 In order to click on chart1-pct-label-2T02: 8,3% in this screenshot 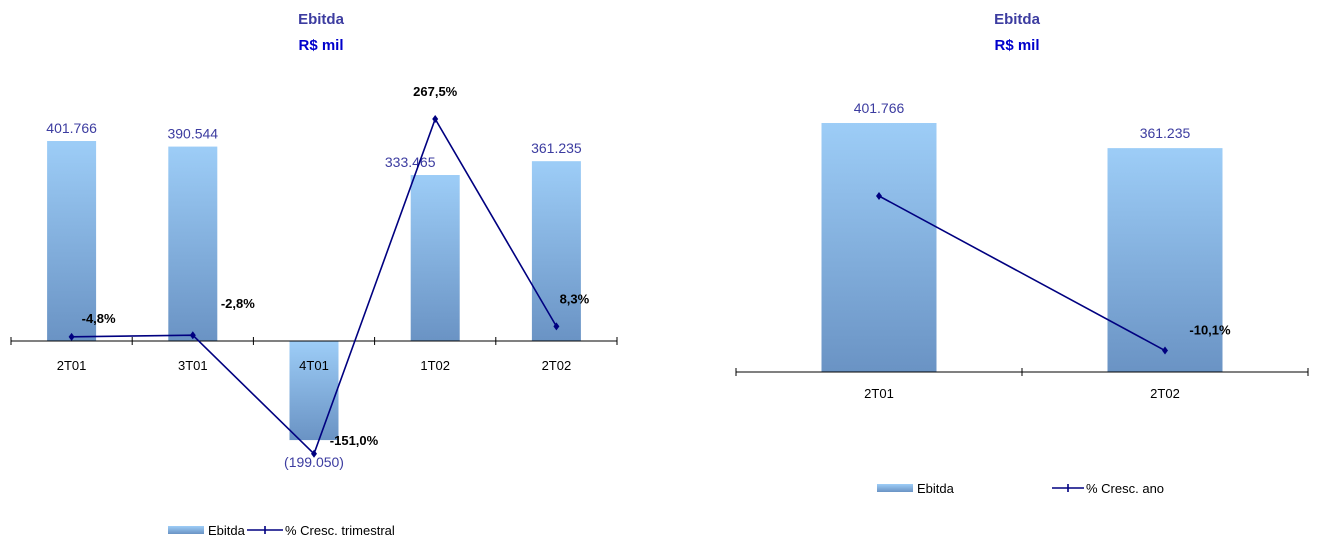, I will do `click(575, 298)`.